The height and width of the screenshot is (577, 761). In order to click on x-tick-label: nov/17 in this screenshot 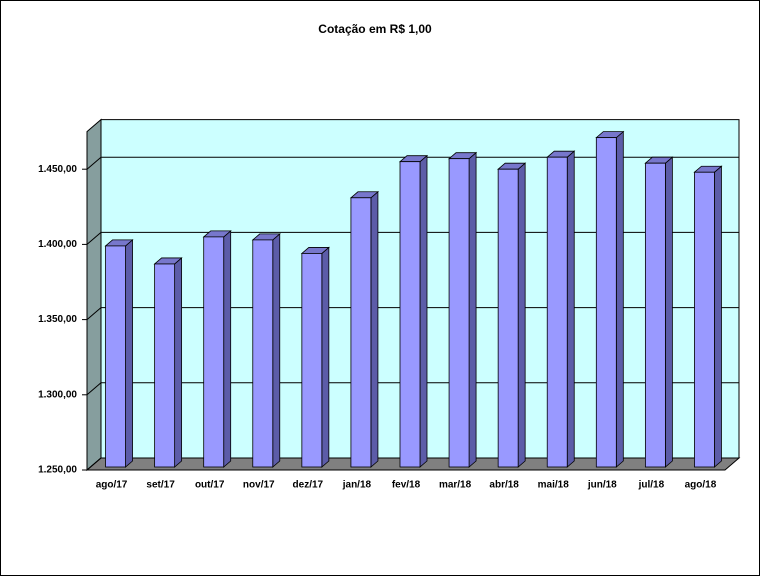, I will do `click(259, 485)`.